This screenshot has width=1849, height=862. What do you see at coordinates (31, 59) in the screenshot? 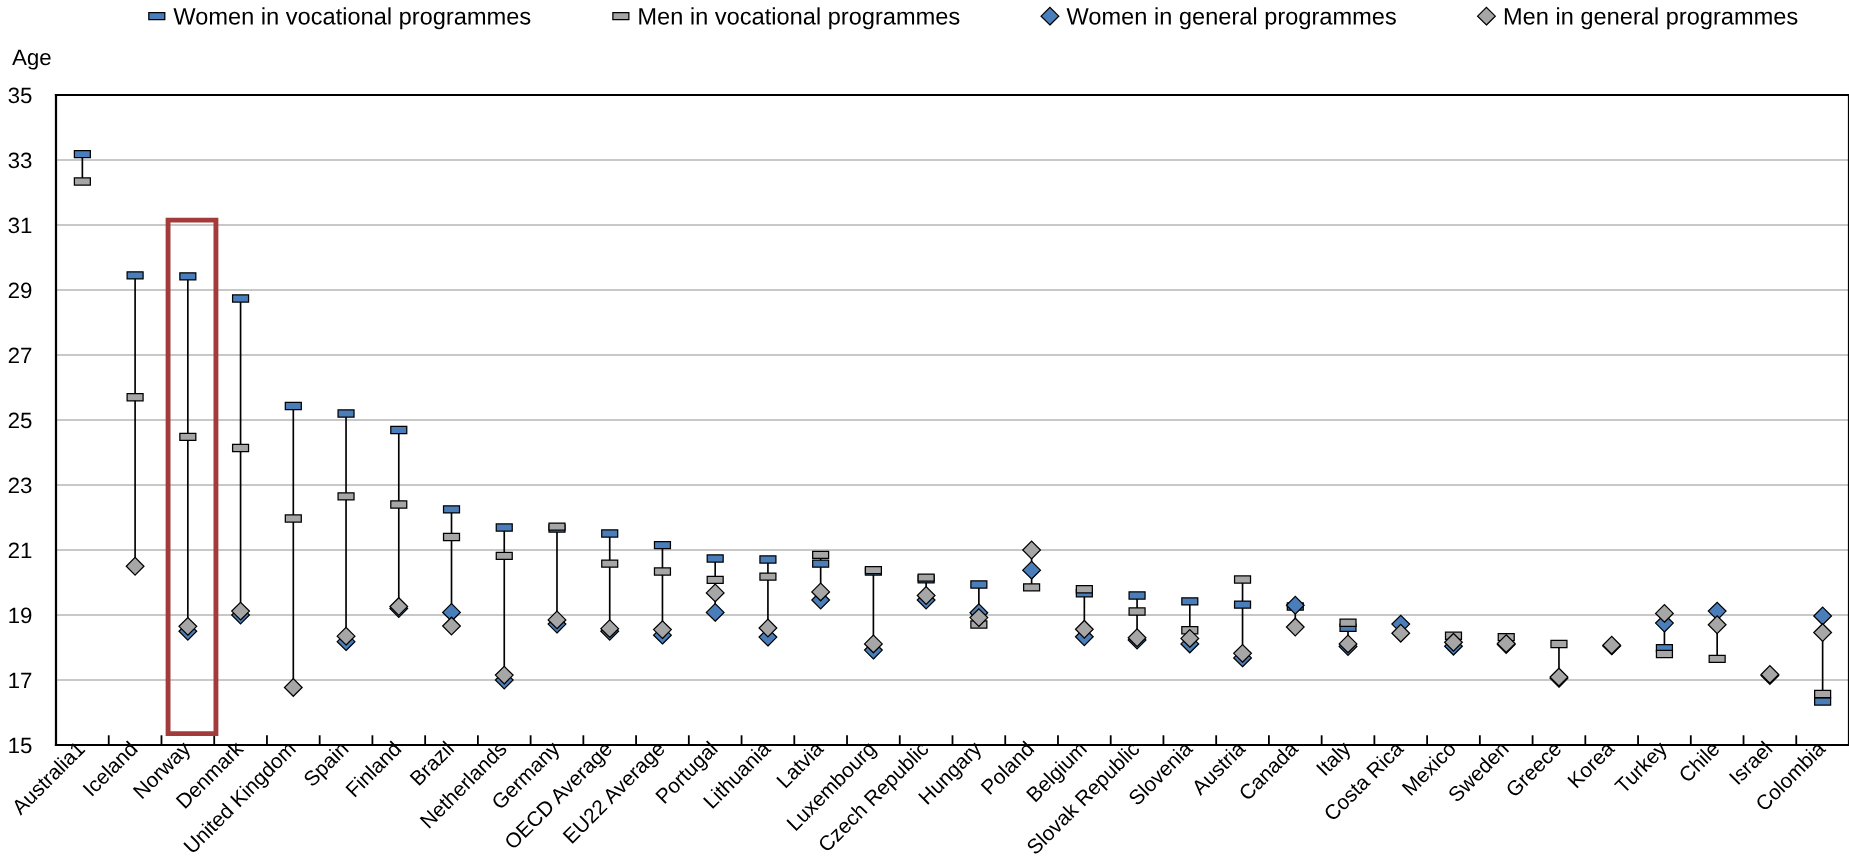
I see `y-axis-title: Age` at bounding box center [31, 59].